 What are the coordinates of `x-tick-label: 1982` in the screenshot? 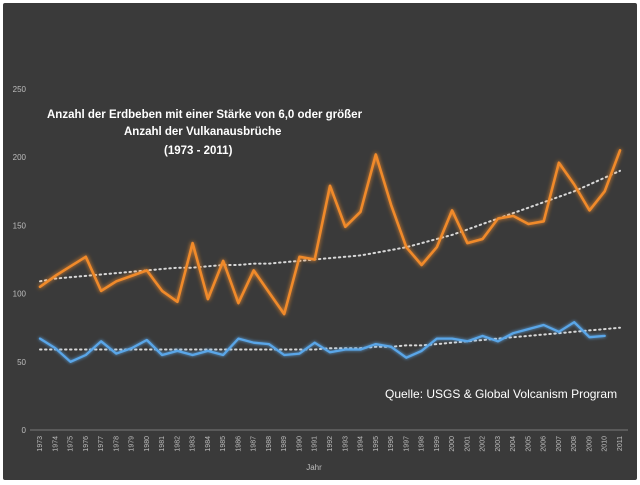 It's located at (177, 444).